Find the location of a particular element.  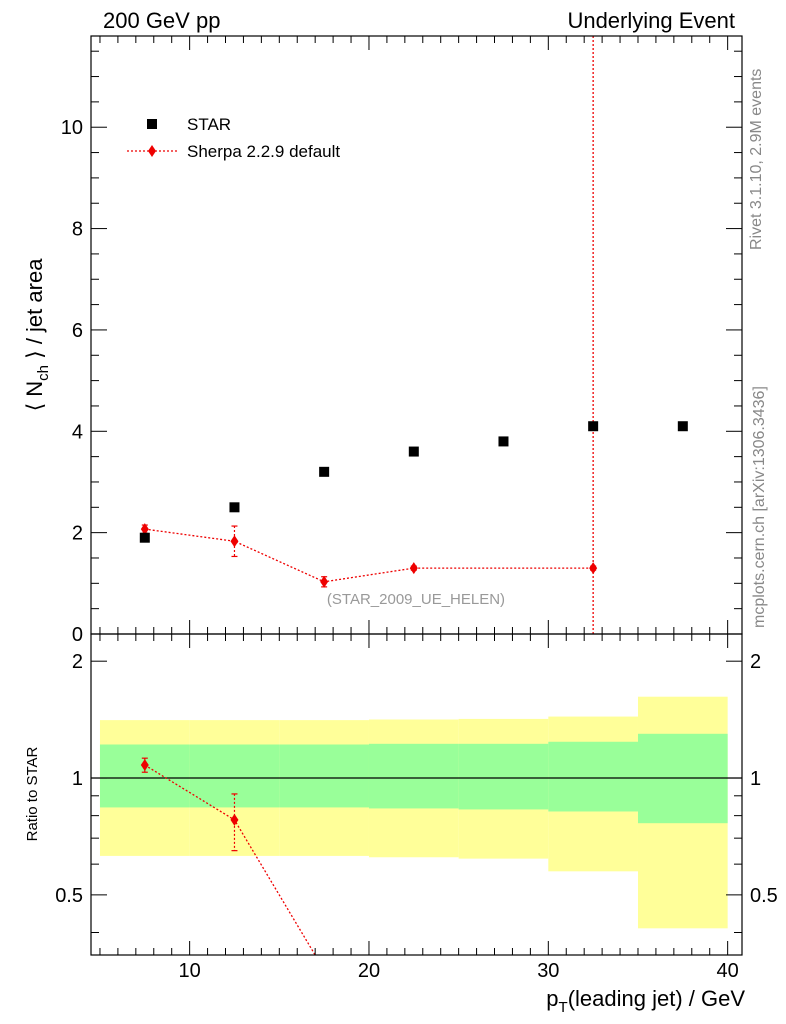

main-y-axis-label: ⟨ Nch ⟩ / jet area is located at coordinates (37, 335).